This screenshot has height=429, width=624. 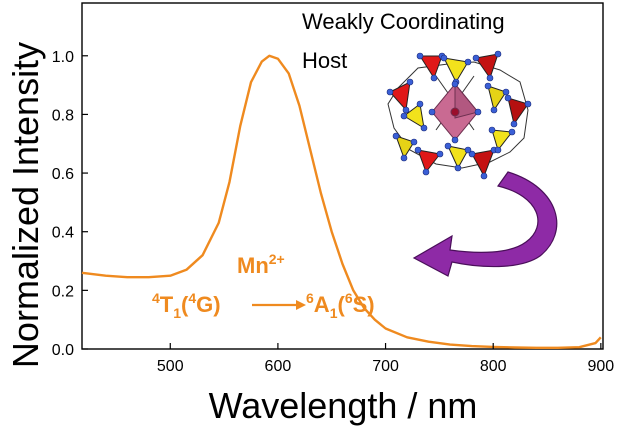 I want to click on x-tick-label: 600, so click(x=278, y=366).